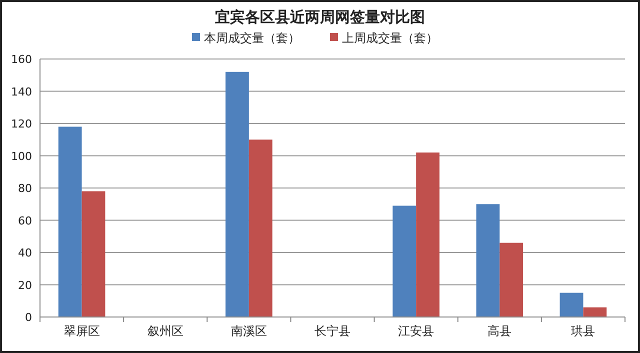 The image size is (640, 353). I want to click on x-tick-label: 翠屏区, so click(82, 331).